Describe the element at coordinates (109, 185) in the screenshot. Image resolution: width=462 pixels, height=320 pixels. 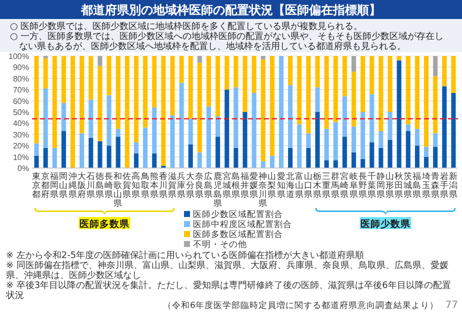
I see `x-tick-label: 長崎県` at that location.